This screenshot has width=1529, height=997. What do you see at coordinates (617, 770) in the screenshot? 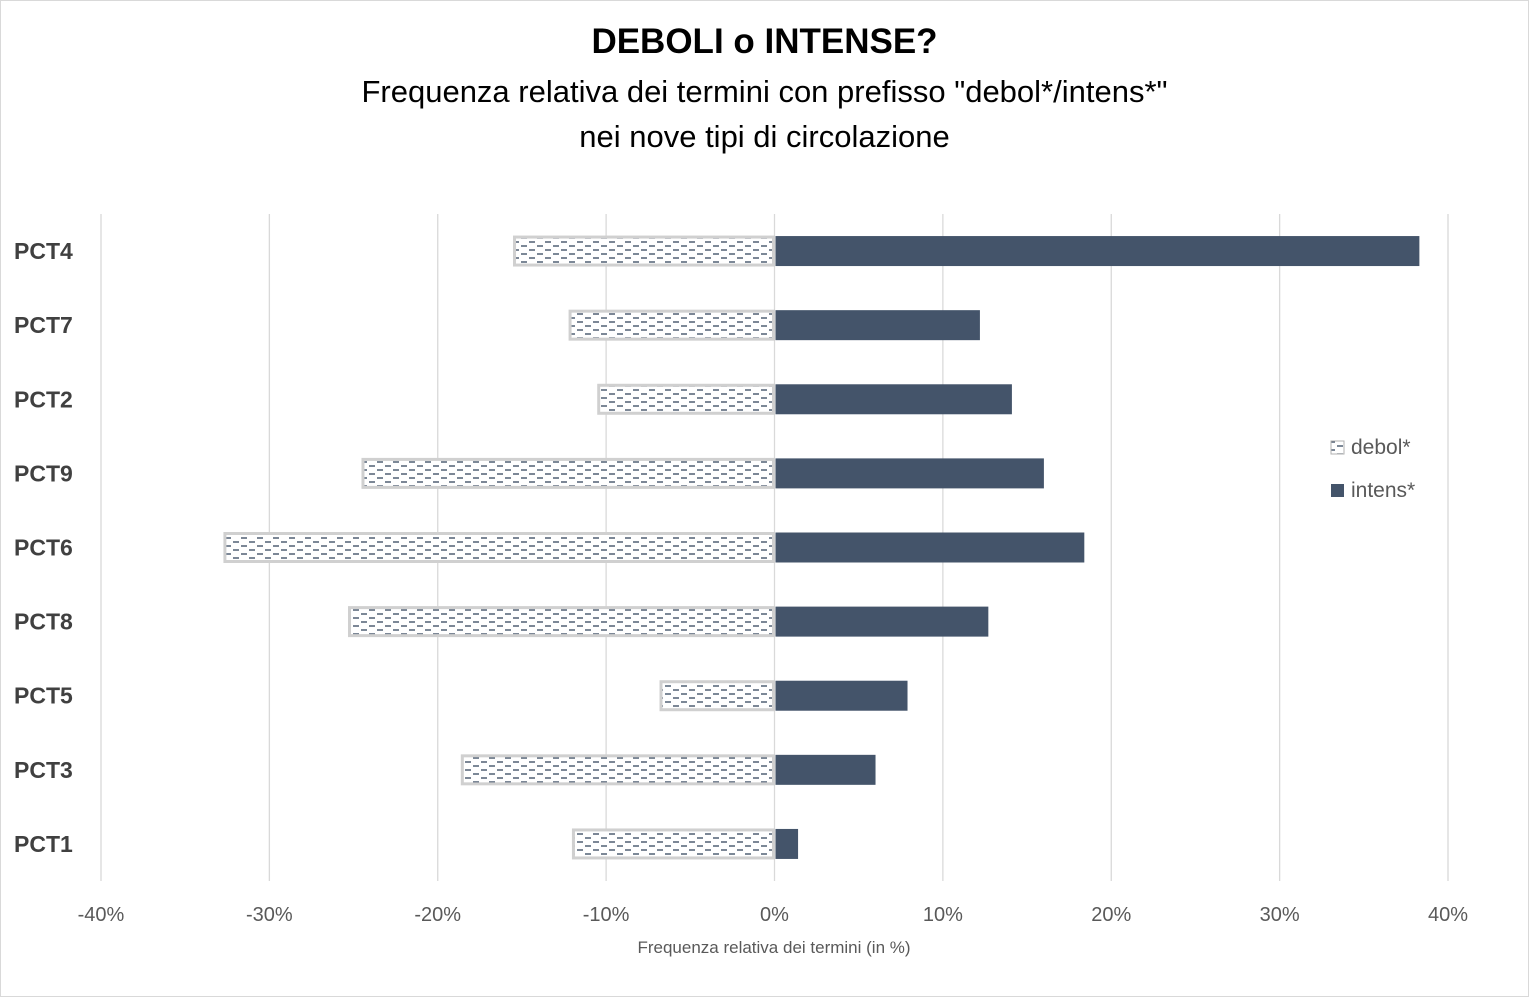
I see `bar-debol-pct3` at bounding box center [617, 770].